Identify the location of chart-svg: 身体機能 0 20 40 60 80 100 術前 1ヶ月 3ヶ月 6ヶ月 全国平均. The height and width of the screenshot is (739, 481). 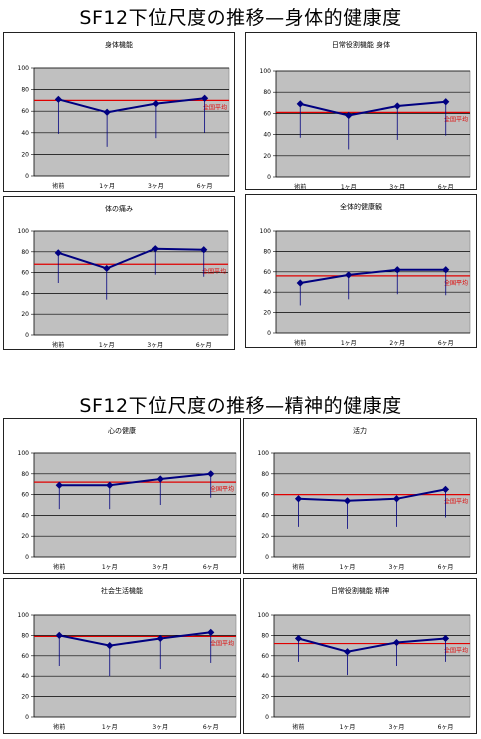
(124, 115).